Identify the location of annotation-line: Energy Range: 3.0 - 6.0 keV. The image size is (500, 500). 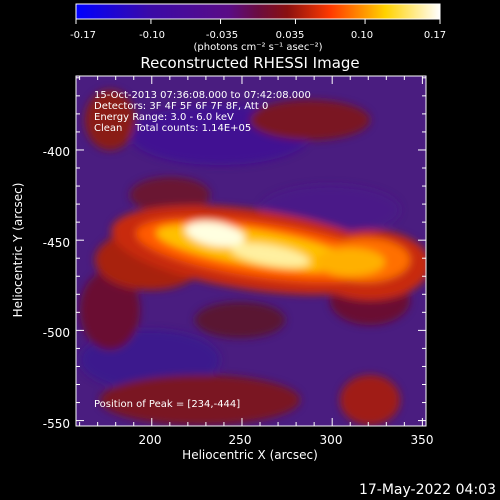
(164, 117).